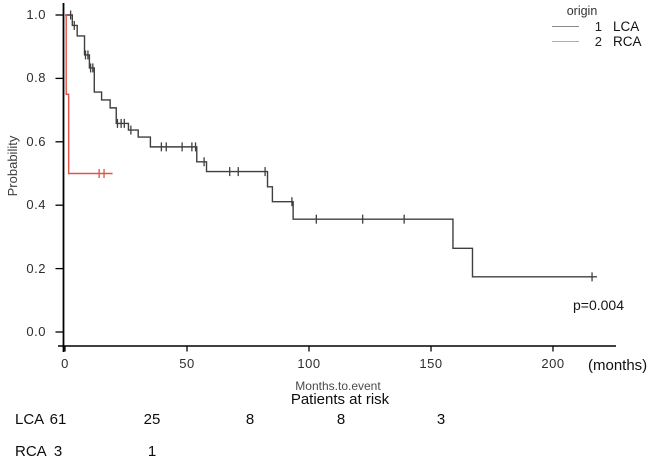  I want to click on legend-key: 2, so click(598, 41).